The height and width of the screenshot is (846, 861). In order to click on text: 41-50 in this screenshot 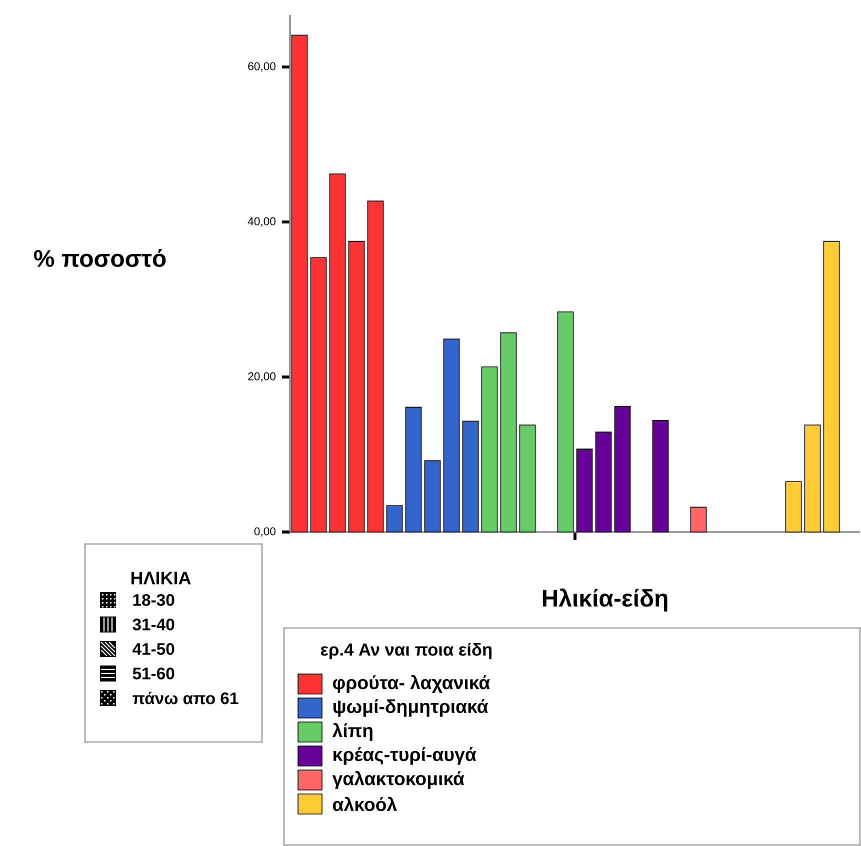, I will do `click(153, 649)`.